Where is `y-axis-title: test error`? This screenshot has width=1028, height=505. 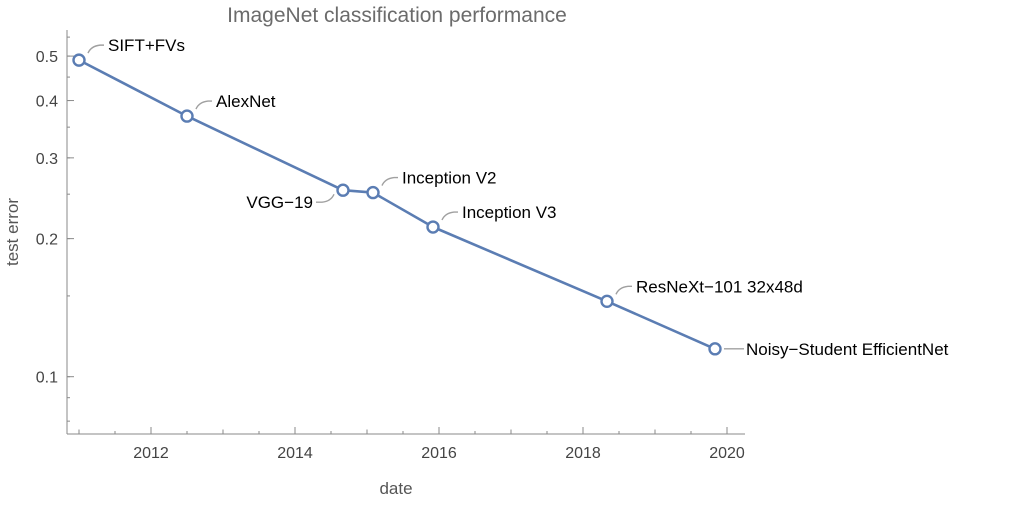 y-axis-title: test error is located at coordinates (12, 232).